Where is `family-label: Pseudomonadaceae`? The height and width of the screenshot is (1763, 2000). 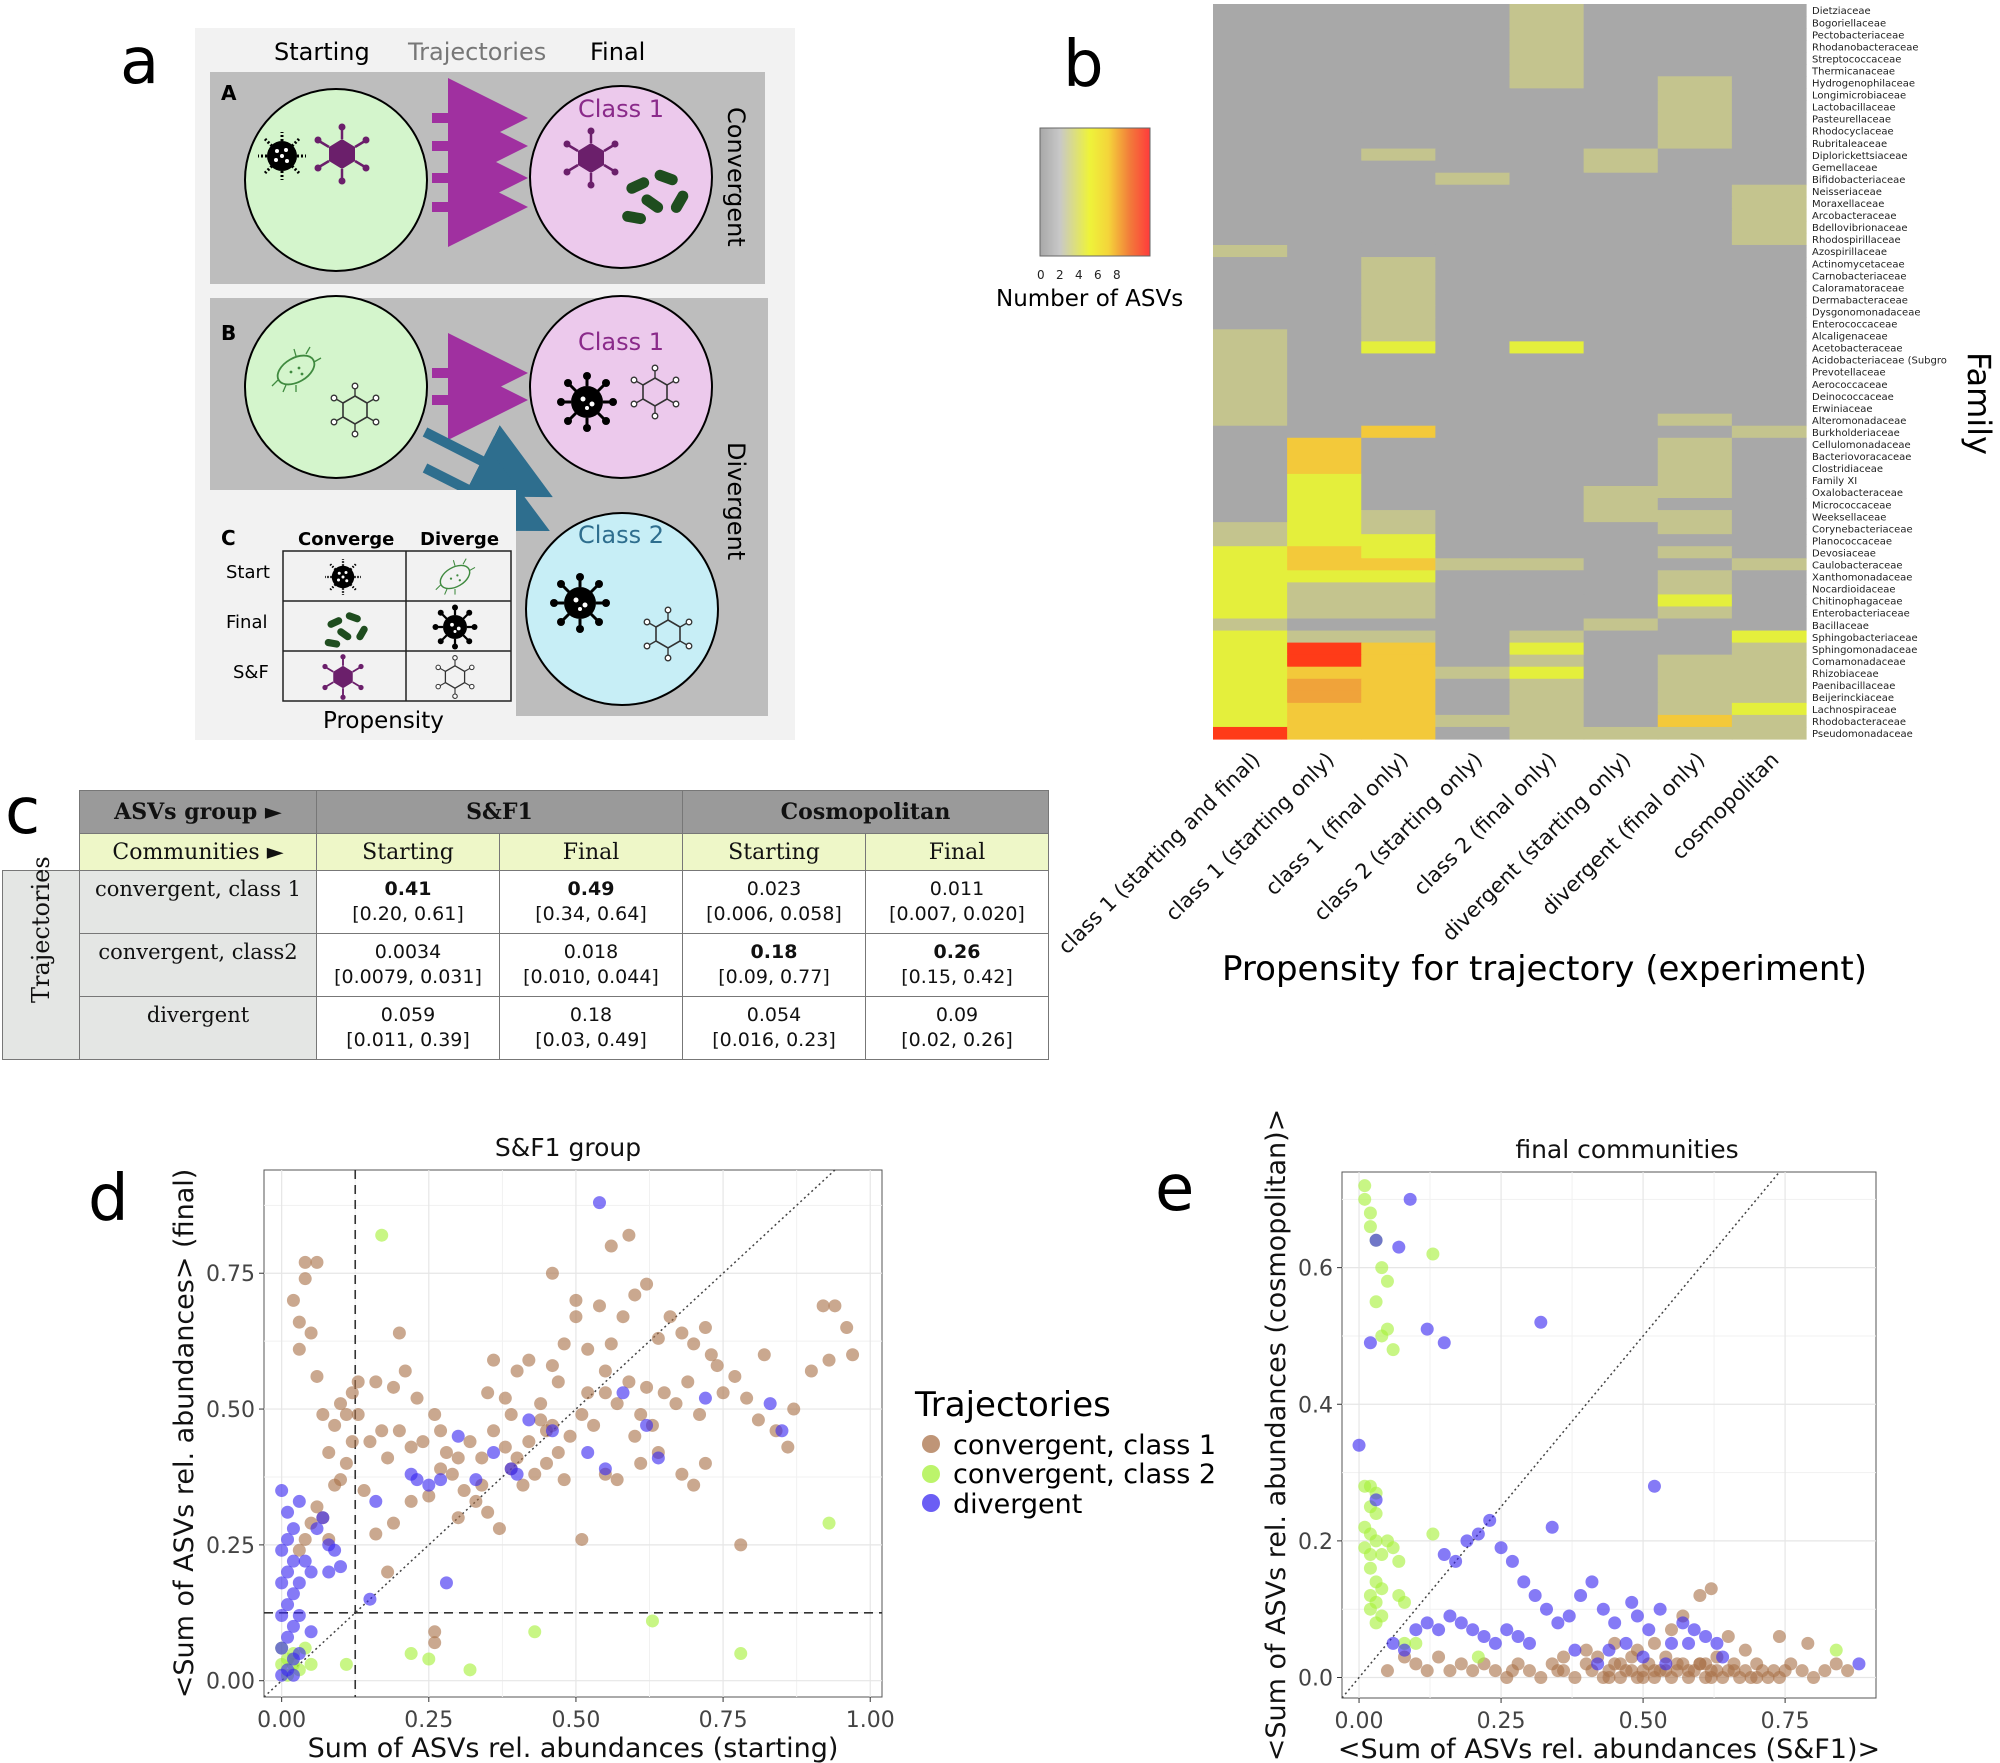
family-label: Pseudomonadaceae is located at coordinates (1862, 734).